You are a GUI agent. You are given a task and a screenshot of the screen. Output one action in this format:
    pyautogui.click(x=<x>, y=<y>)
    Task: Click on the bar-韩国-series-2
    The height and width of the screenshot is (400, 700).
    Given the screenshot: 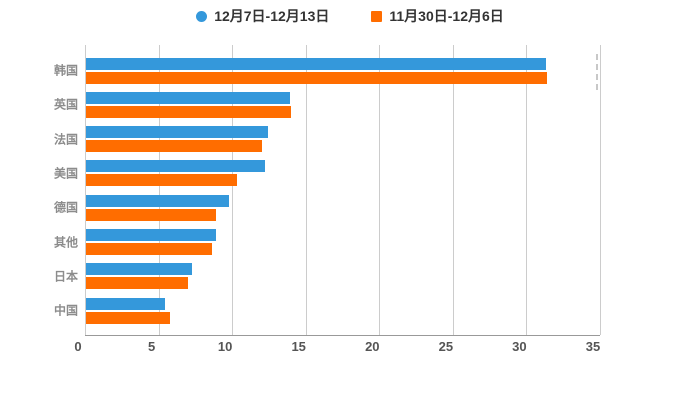 What is the action you would take?
    pyautogui.click(x=316, y=77)
    